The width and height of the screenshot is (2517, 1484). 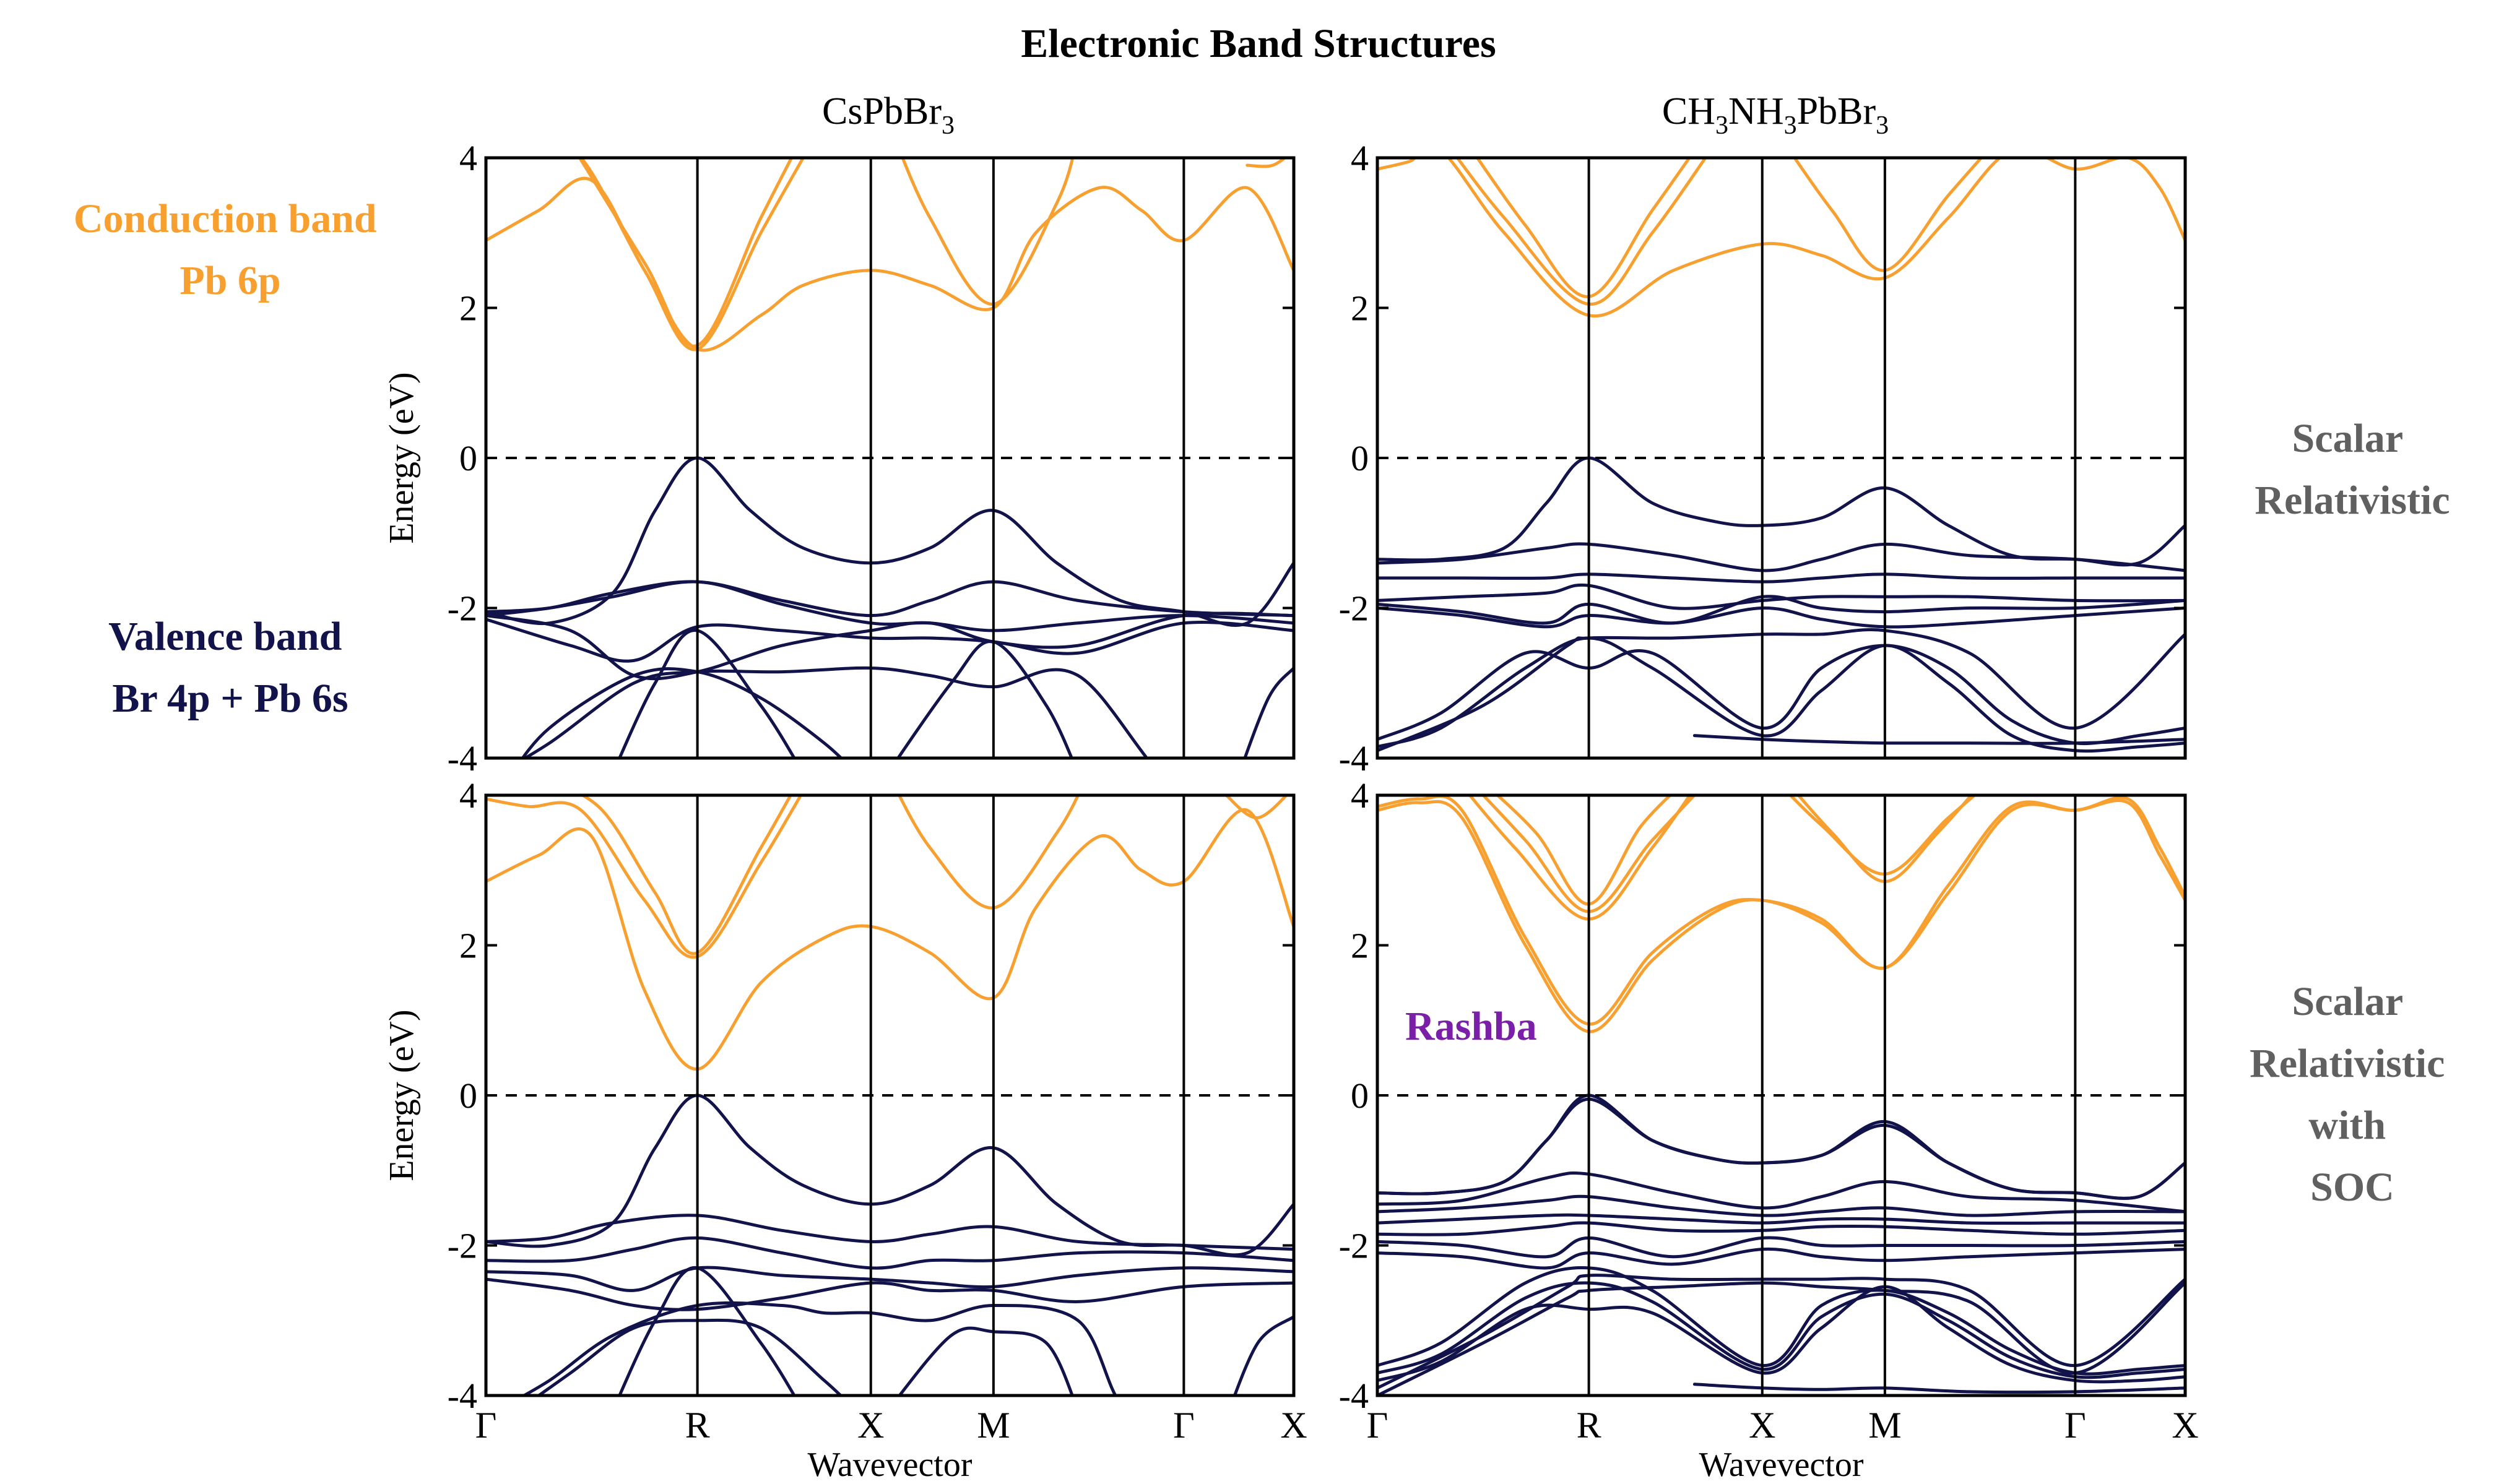 I want to click on conduction-band-label: Conduction band Pb 6p, so click(x=231, y=249).